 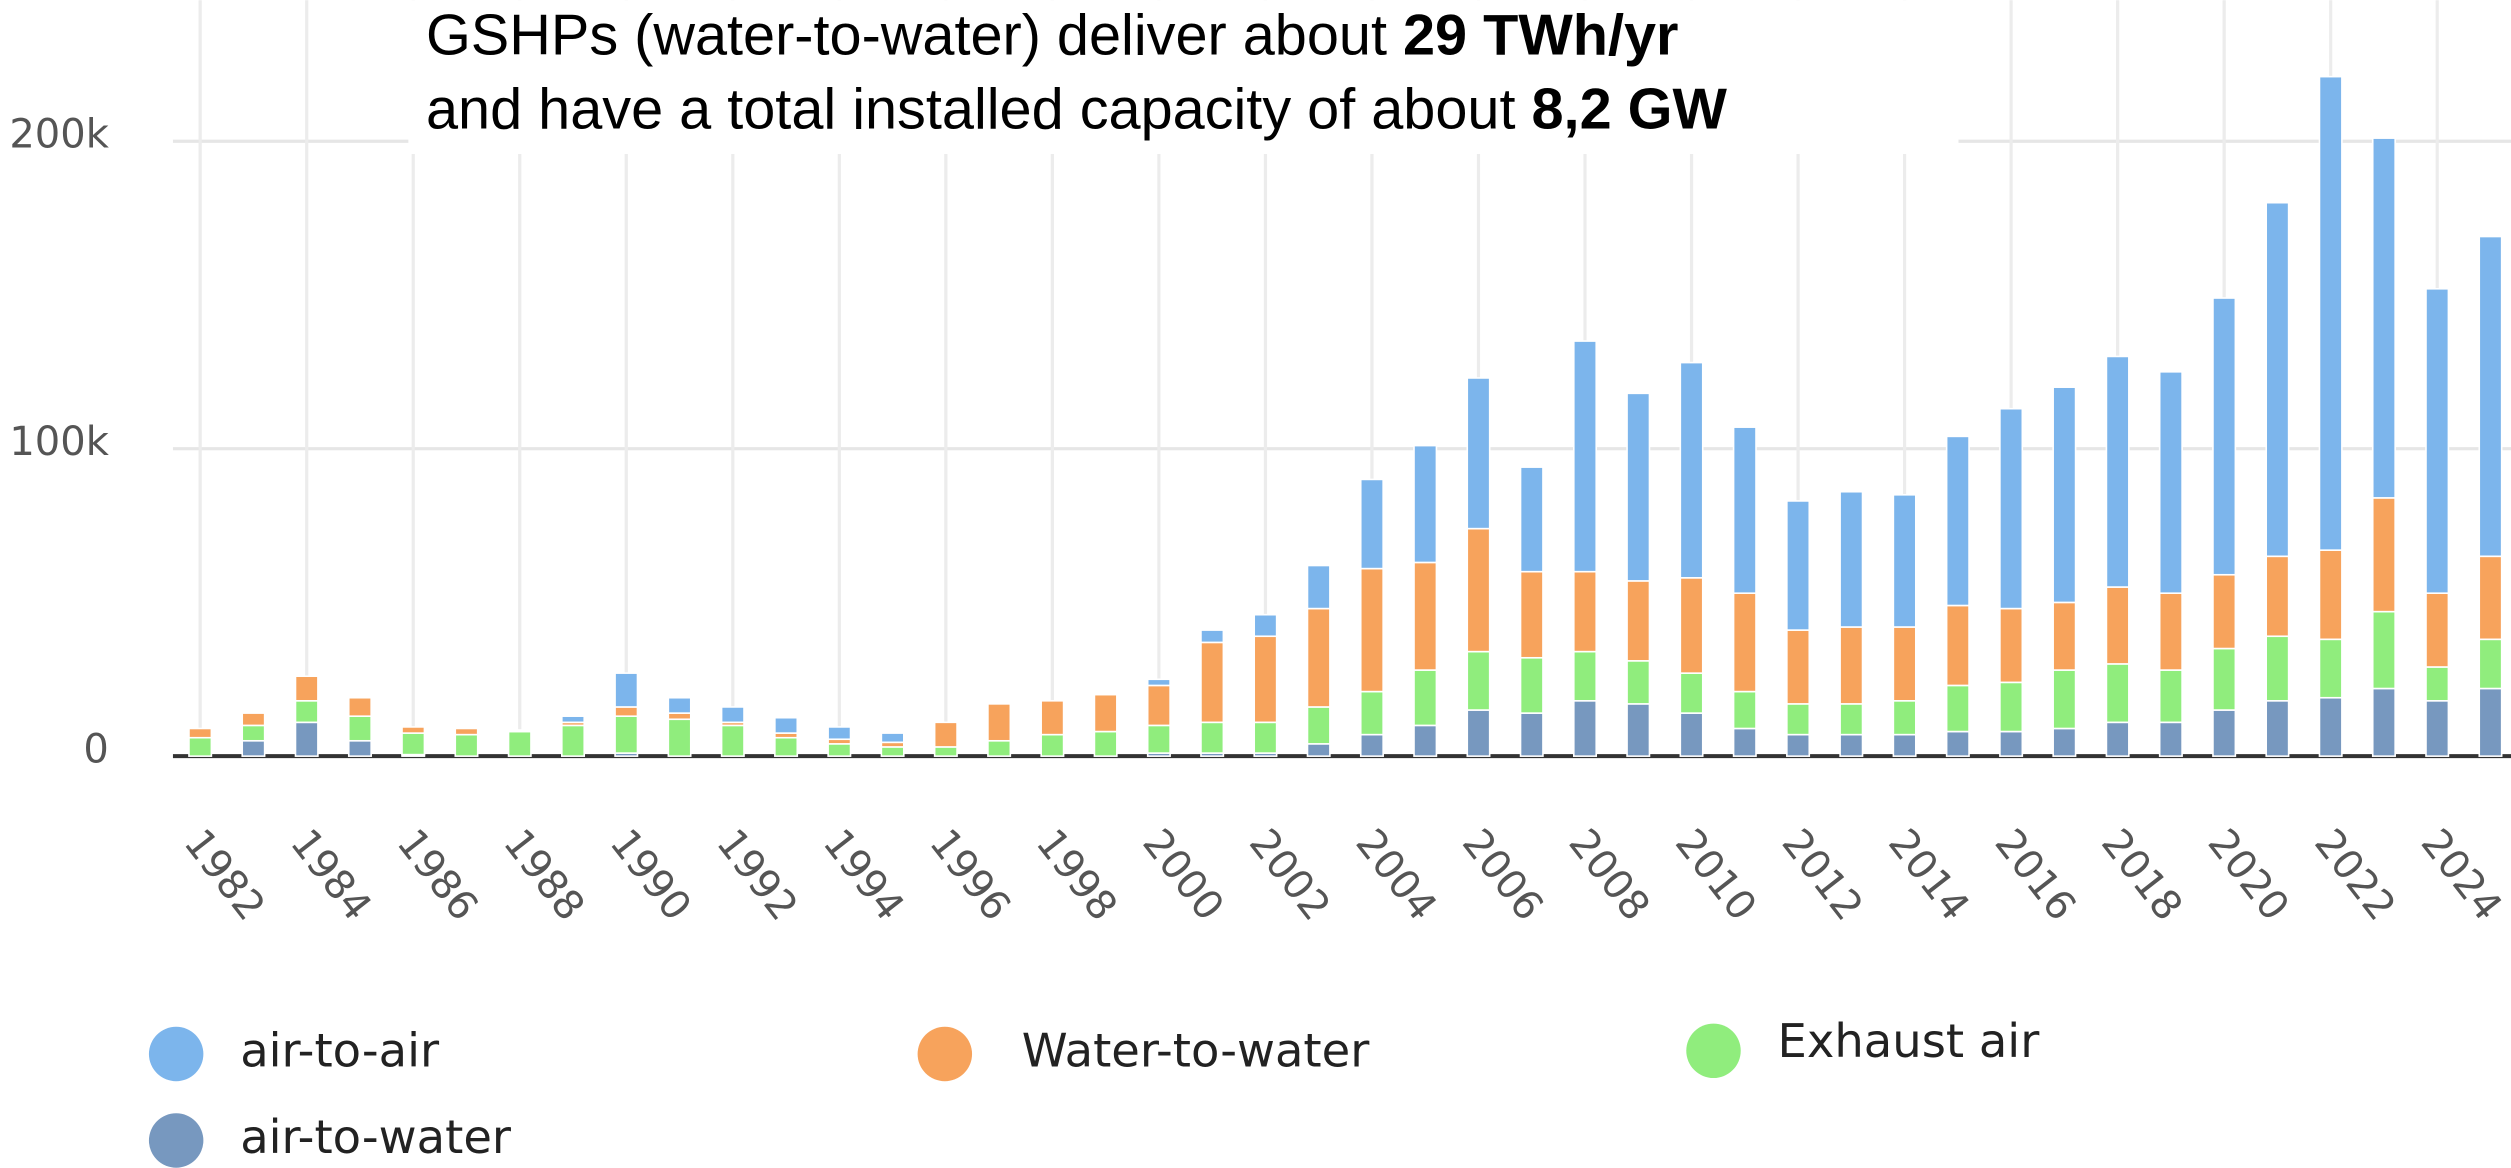 What do you see at coordinates (376, 1137) in the screenshot?
I see `legend-label: air-to-water` at bounding box center [376, 1137].